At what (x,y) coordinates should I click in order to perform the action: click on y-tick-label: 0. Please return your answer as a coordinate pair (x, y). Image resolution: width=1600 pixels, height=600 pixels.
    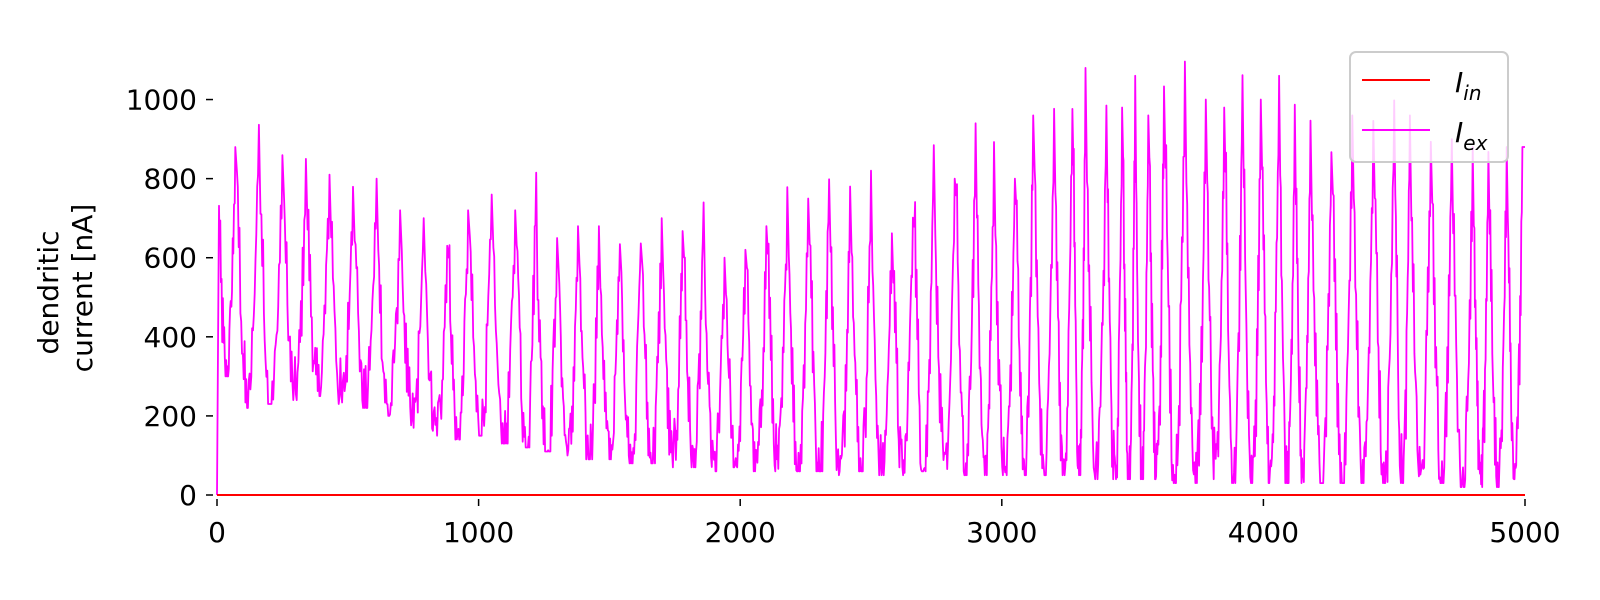
    Looking at the image, I should click on (188, 495).